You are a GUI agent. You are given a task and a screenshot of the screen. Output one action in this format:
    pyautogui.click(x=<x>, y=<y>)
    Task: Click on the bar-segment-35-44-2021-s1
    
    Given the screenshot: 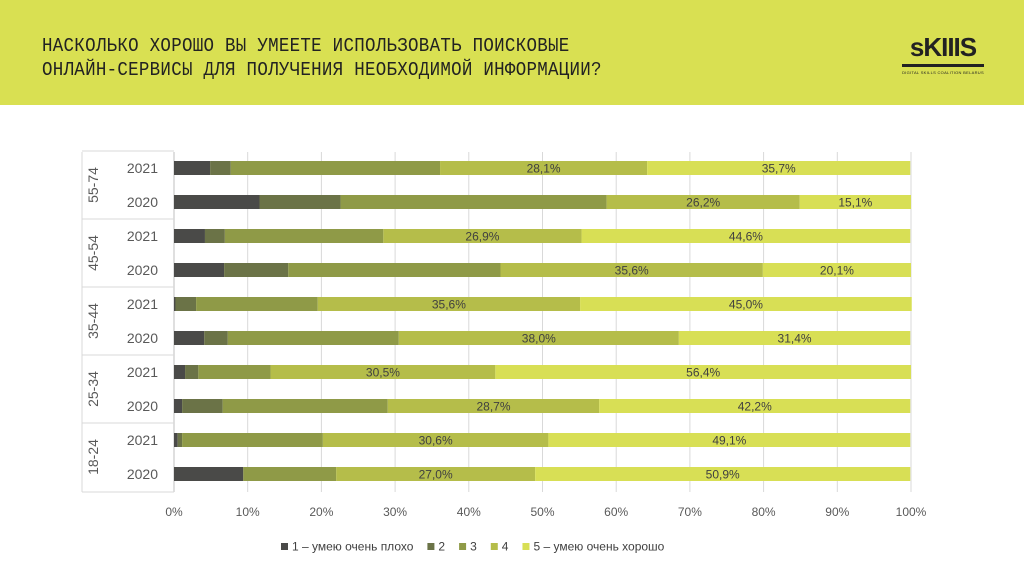 What is the action you would take?
    pyautogui.click(x=175, y=304)
    